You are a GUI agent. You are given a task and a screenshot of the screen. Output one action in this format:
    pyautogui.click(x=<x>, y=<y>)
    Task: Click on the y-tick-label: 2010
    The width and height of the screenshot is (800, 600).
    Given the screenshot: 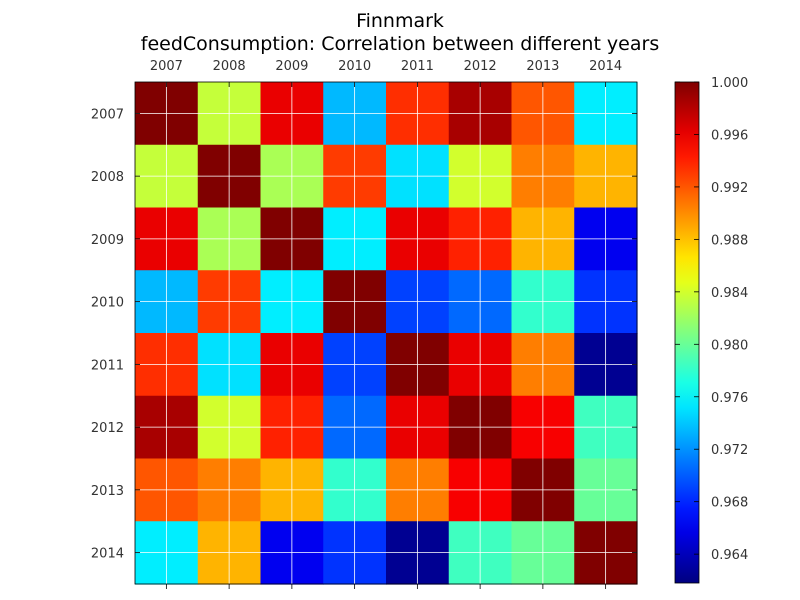 What is the action you would take?
    pyautogui.click(x=107, y=303)
    